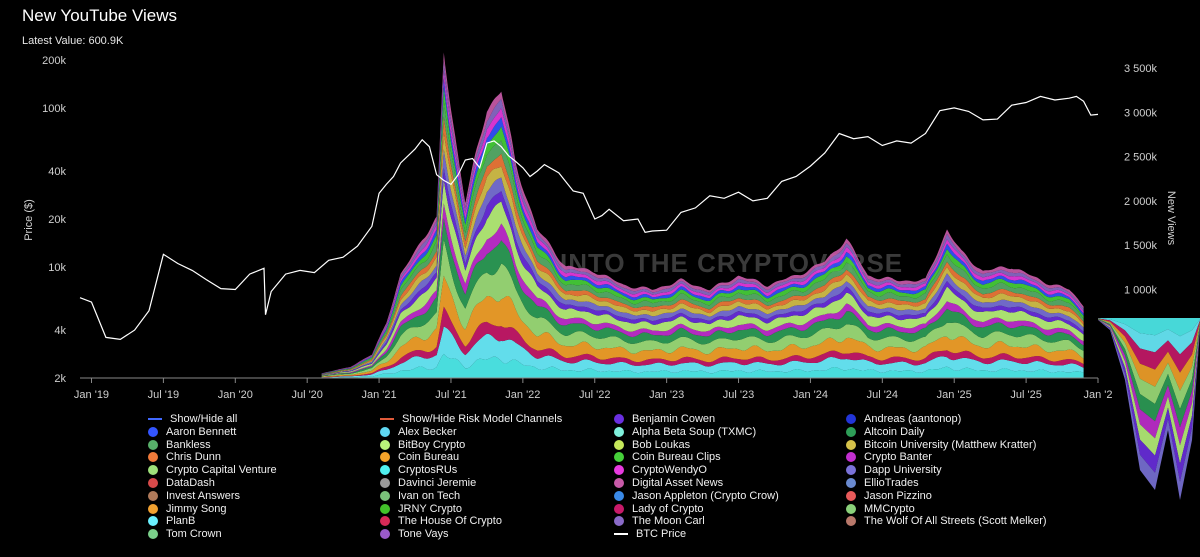  What do you see at coordinates (885, 432) in the screenshot?
I see `legend-item: Altcoin Daily` at bounding box center [885, 432].